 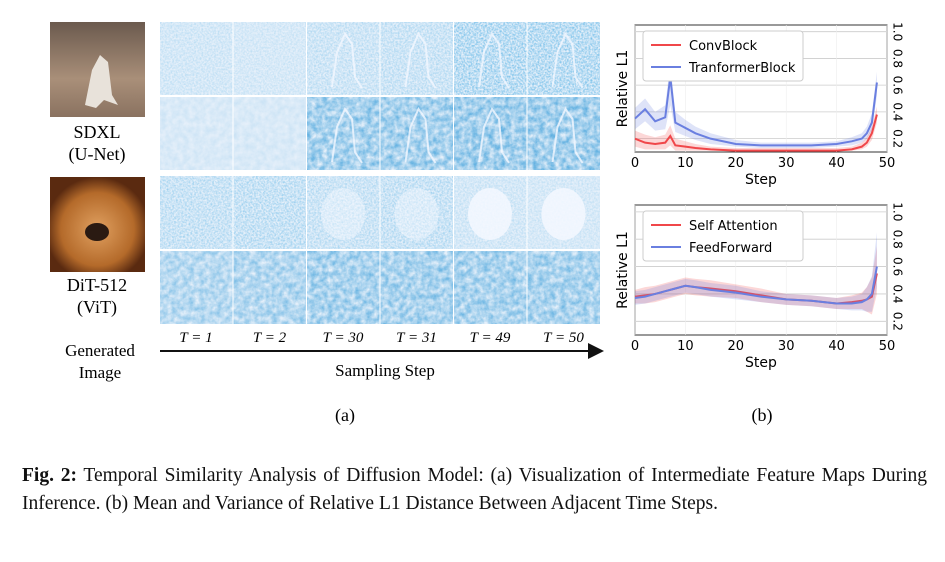 What do you see at coordinates (385, 370) in the screenshot?
I see `axis-label: Sampling Step` at bounding box center [385, 370].